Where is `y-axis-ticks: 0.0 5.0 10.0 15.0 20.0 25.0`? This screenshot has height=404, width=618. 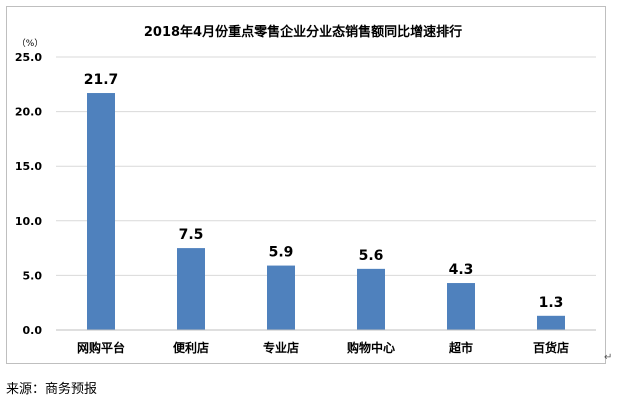
y-axis-ticks: 0.0 5.0 10.0 15.0 20.0 25.0 is located at coordinates (28, 194).